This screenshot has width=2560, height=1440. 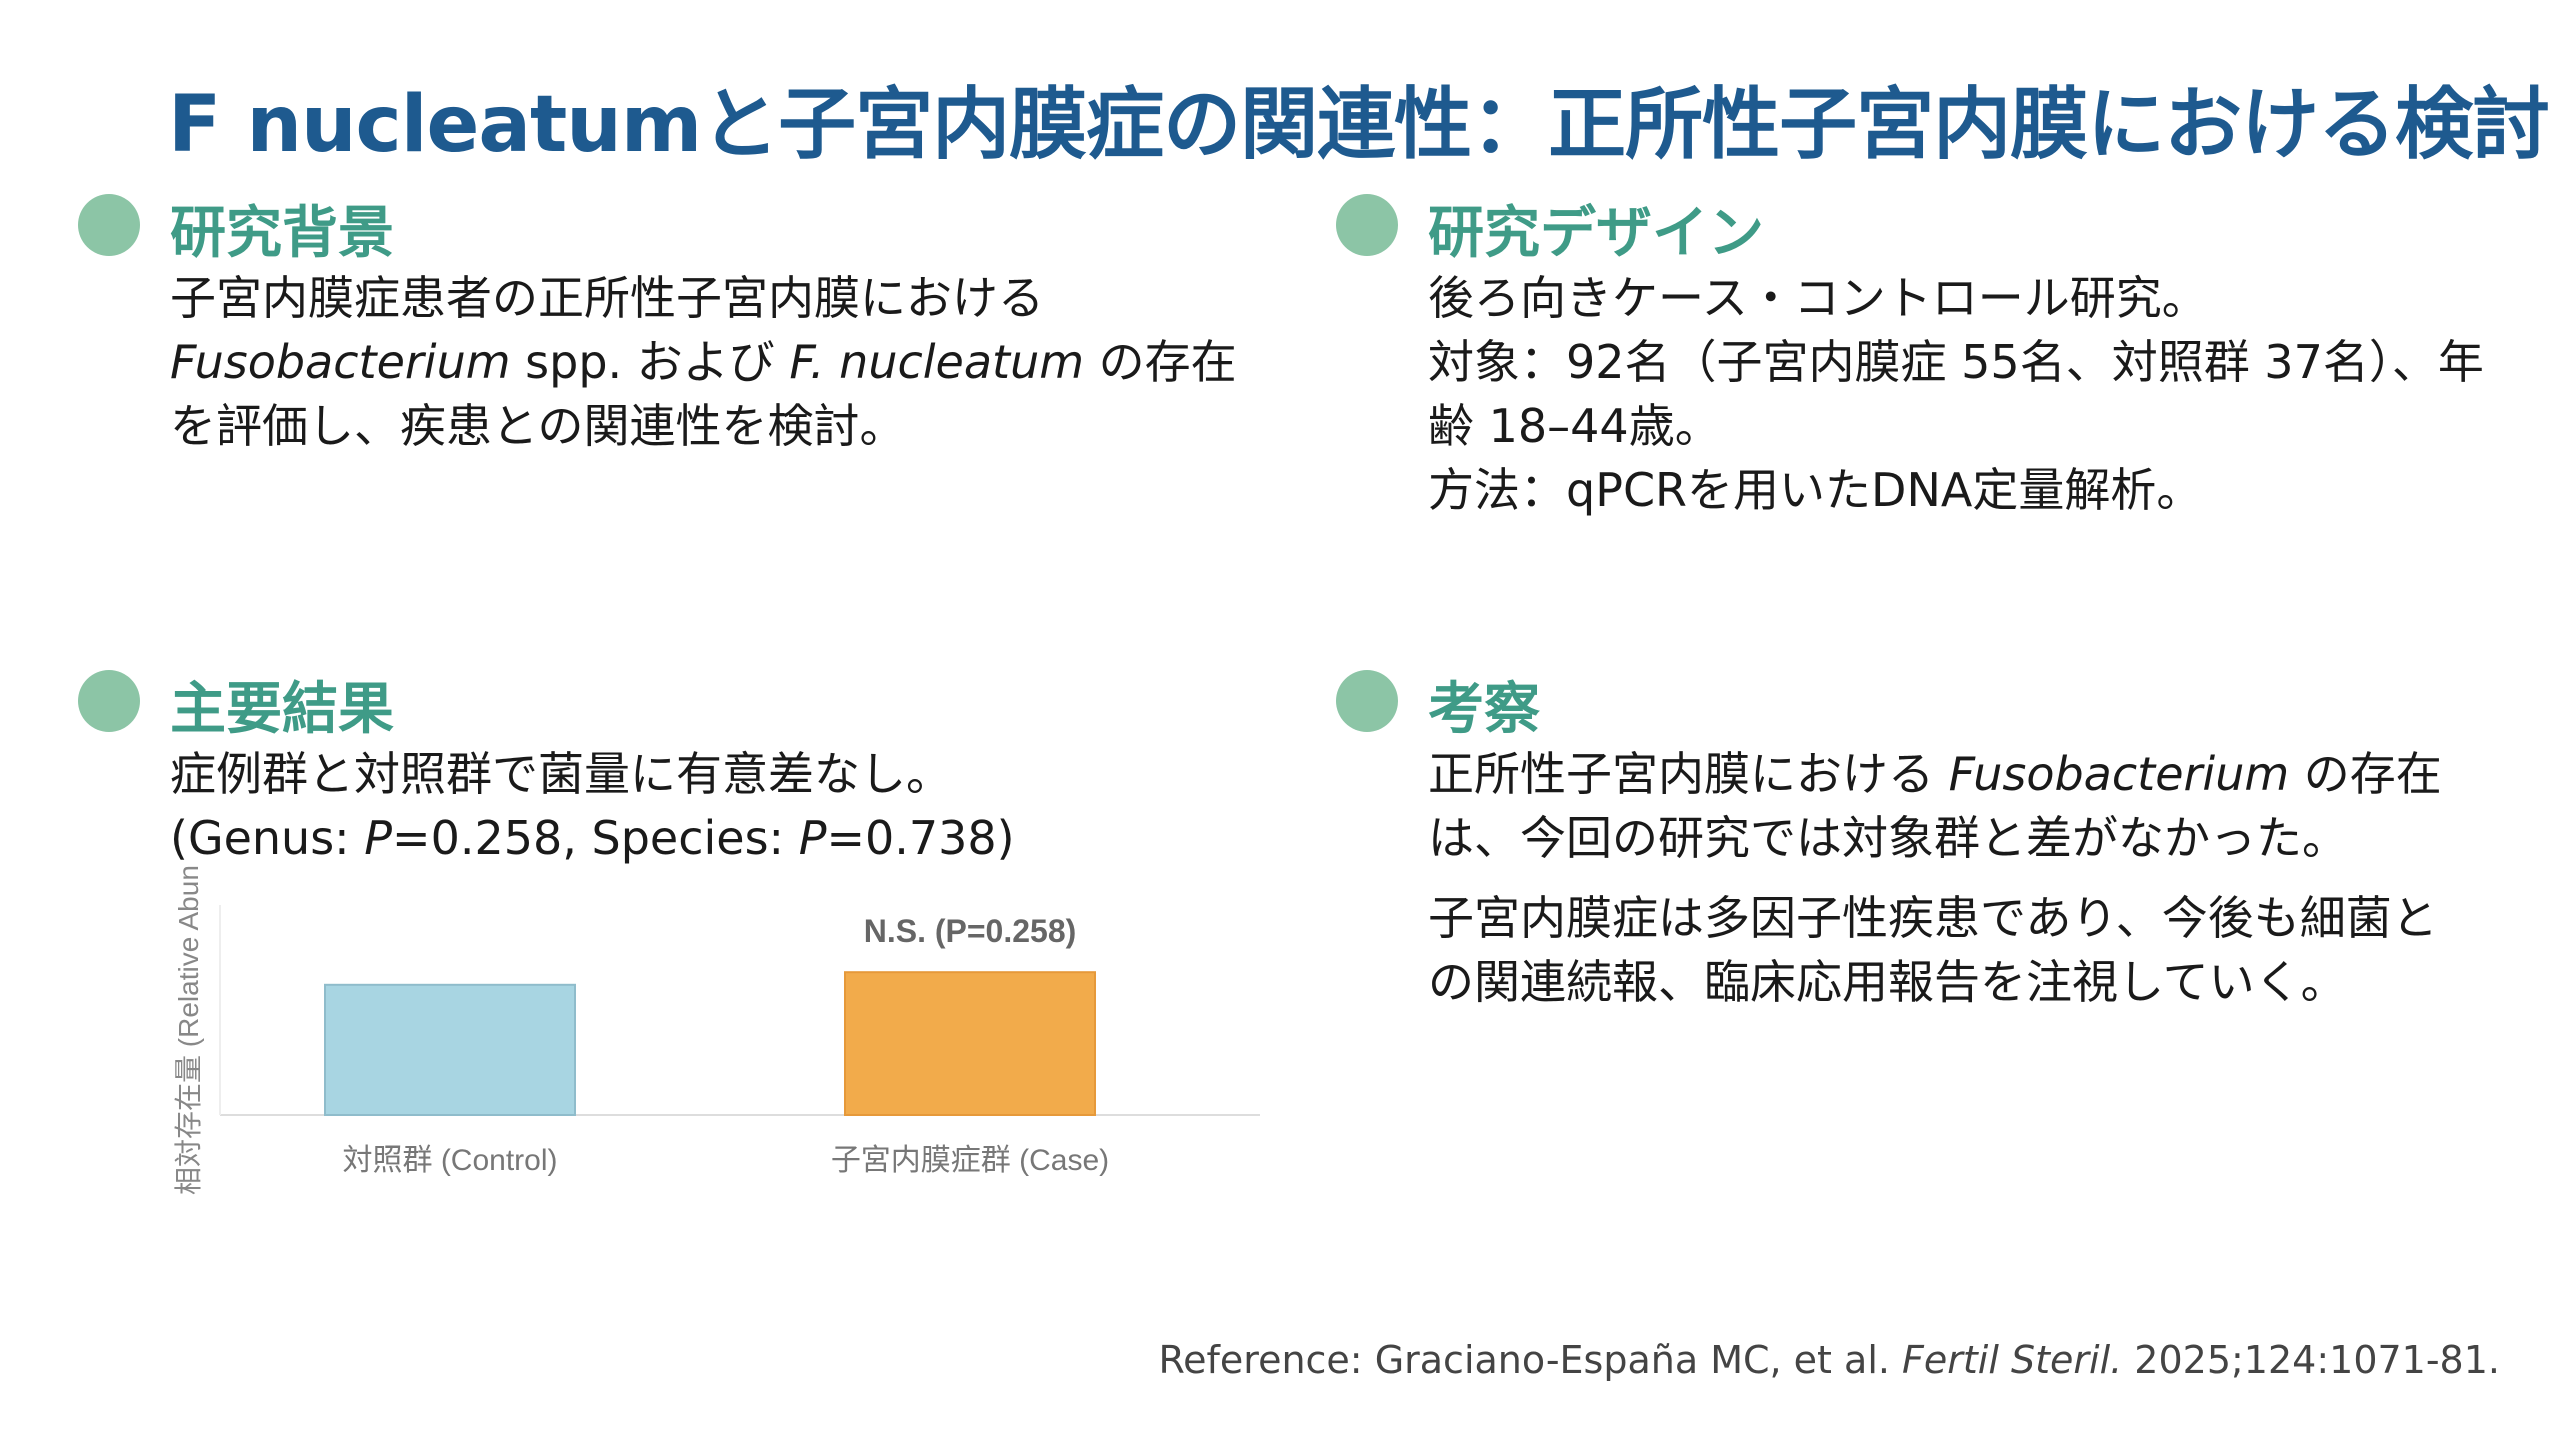 What do you see at coordinates (1818, 298) in the screenshot?
I see `design-line-1: 後ろ向きケース・コントロール研究。` at bounding box center [1818, 298].